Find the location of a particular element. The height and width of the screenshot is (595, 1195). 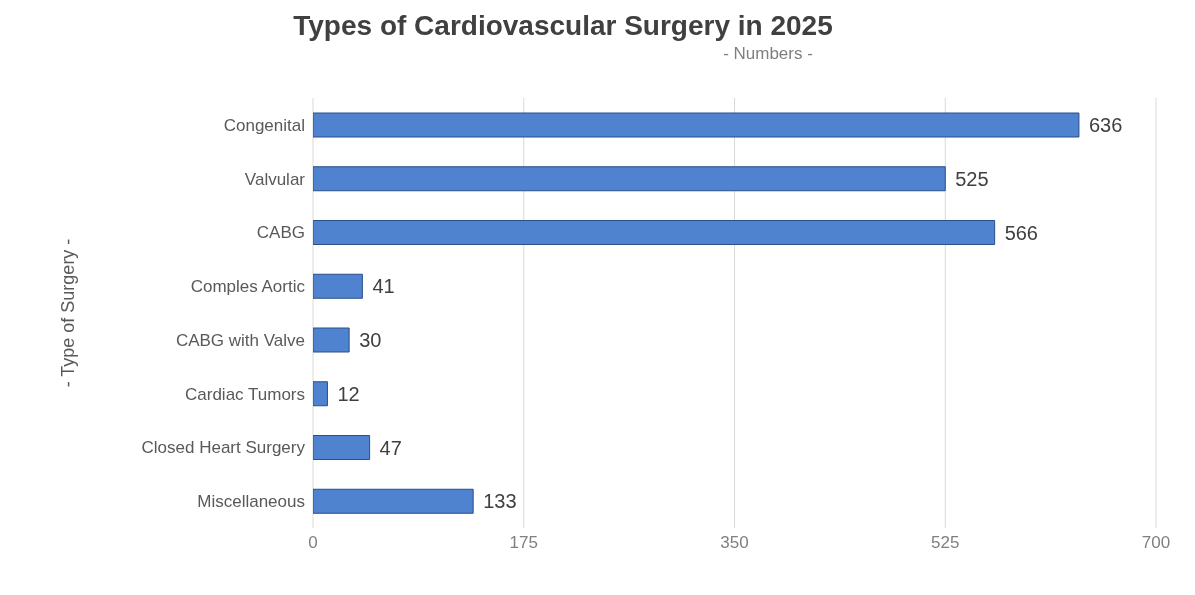

y-tick-label: CABG is located at coordinates (280, 233).